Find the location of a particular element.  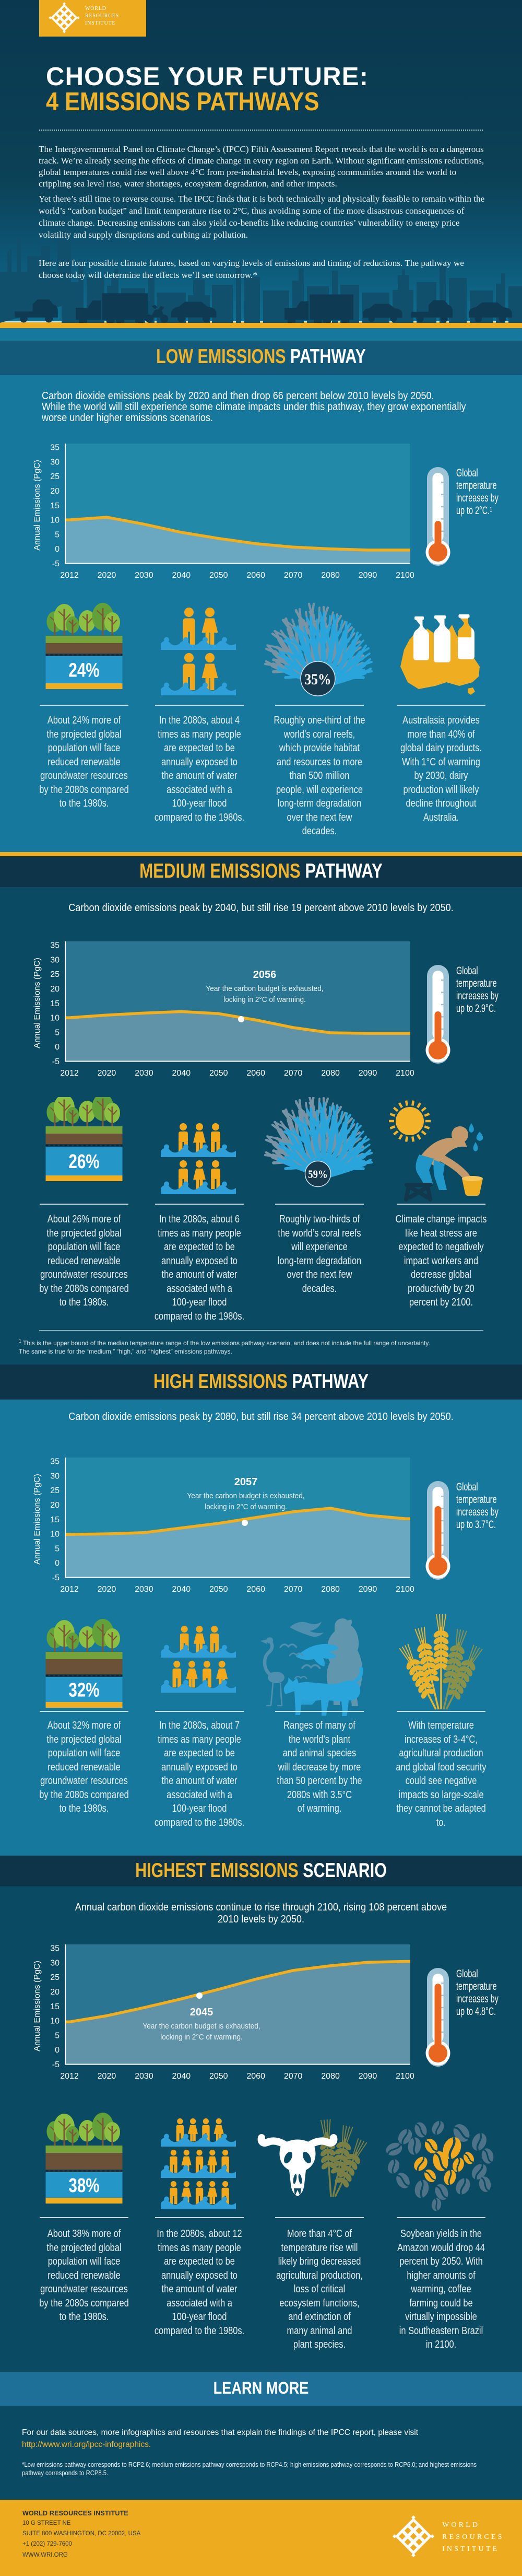

svg-text: up to 3.7°C. is located at coordinates (476, 1524).